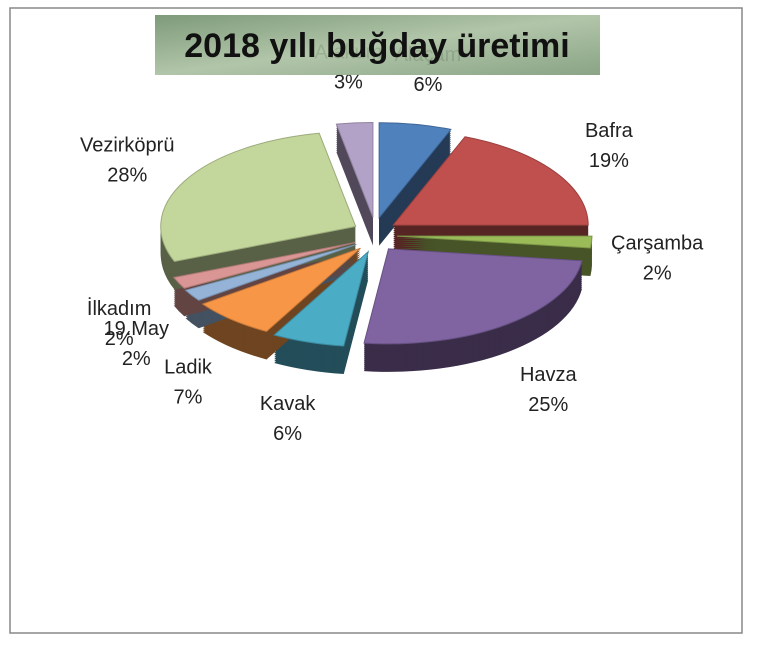  Describe the element at coordinates (188, 398) in the screenshot. I see `slice-value-label: 7%` at that location.